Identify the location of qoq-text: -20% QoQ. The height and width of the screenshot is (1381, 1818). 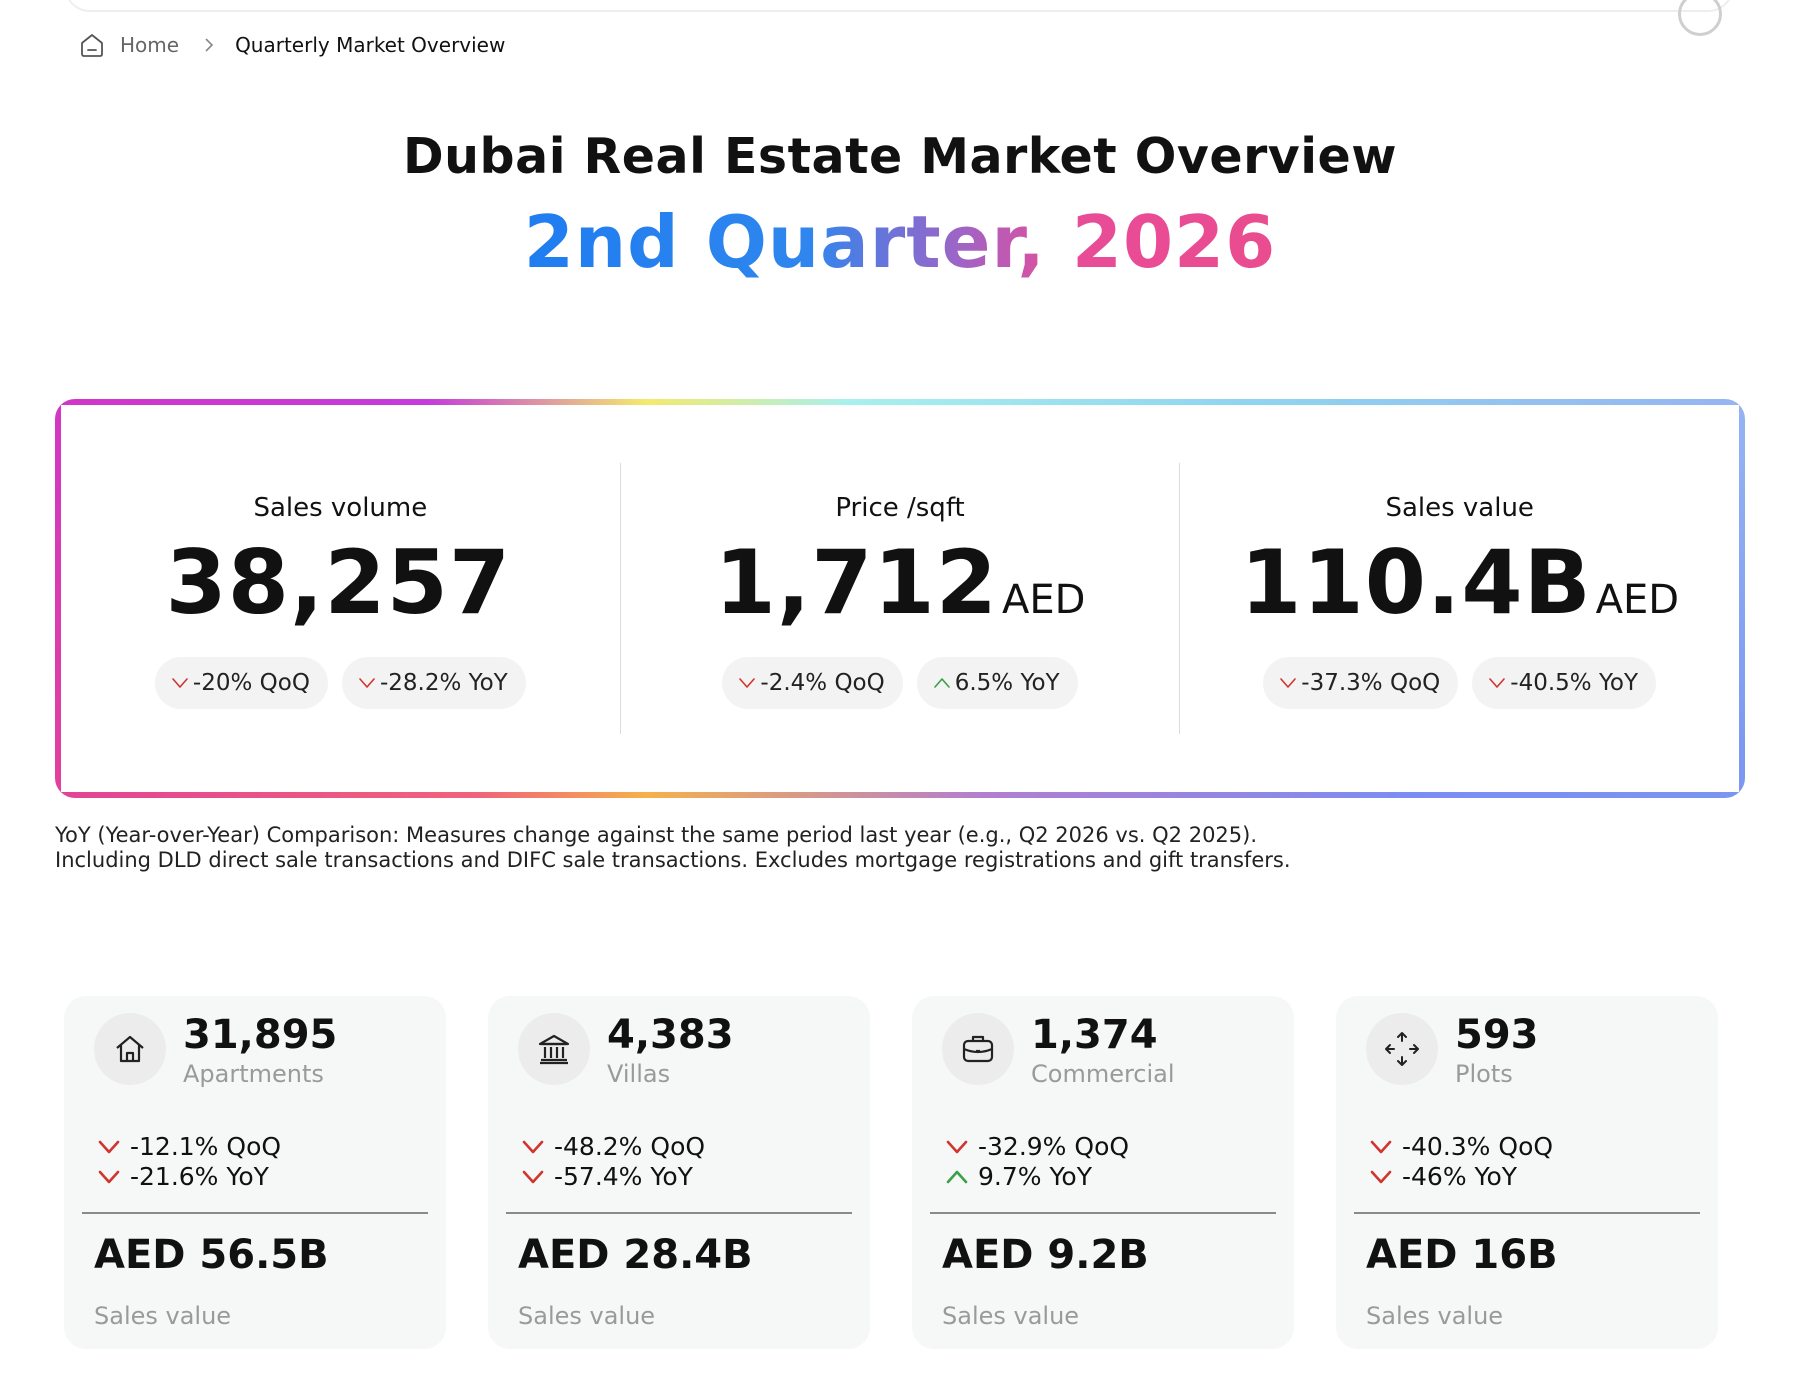
(251, 683).